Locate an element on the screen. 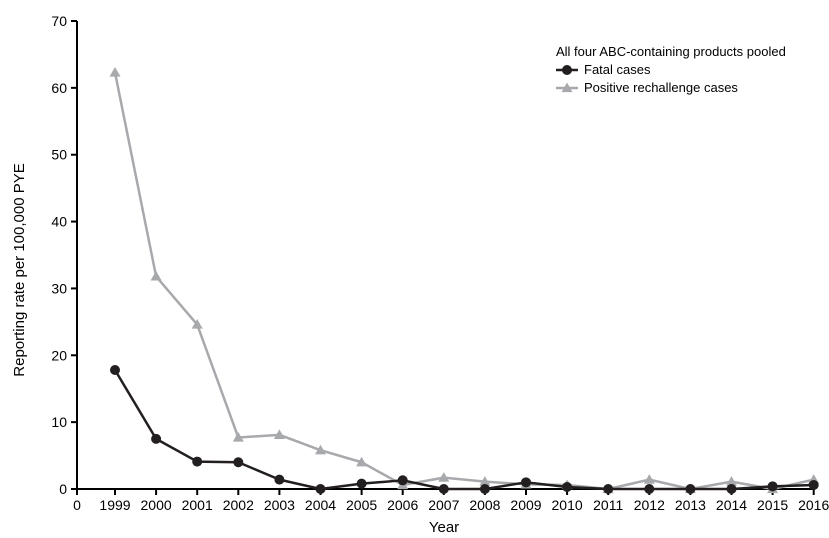 The height and width of the screenshot is (538, 829). data-point-fatal-cases-2015 is located at coordinates (772, 486).